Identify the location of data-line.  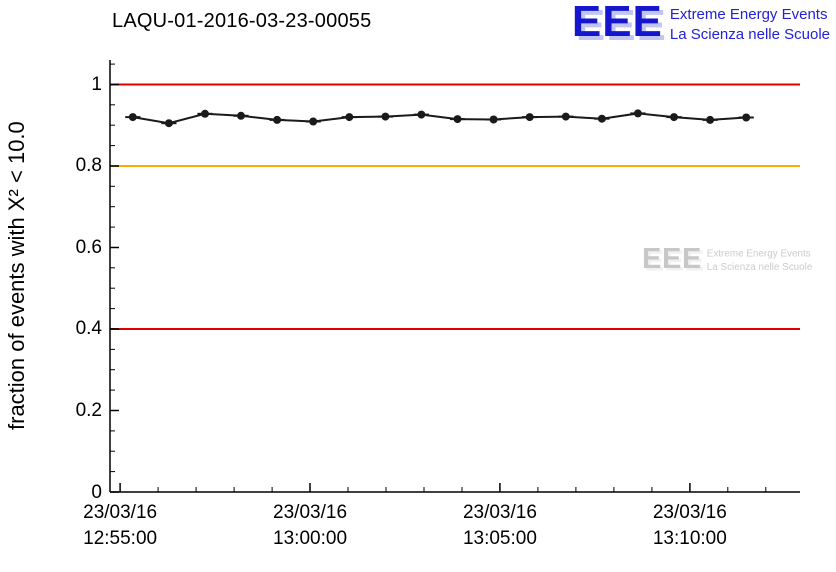
(439, 118).